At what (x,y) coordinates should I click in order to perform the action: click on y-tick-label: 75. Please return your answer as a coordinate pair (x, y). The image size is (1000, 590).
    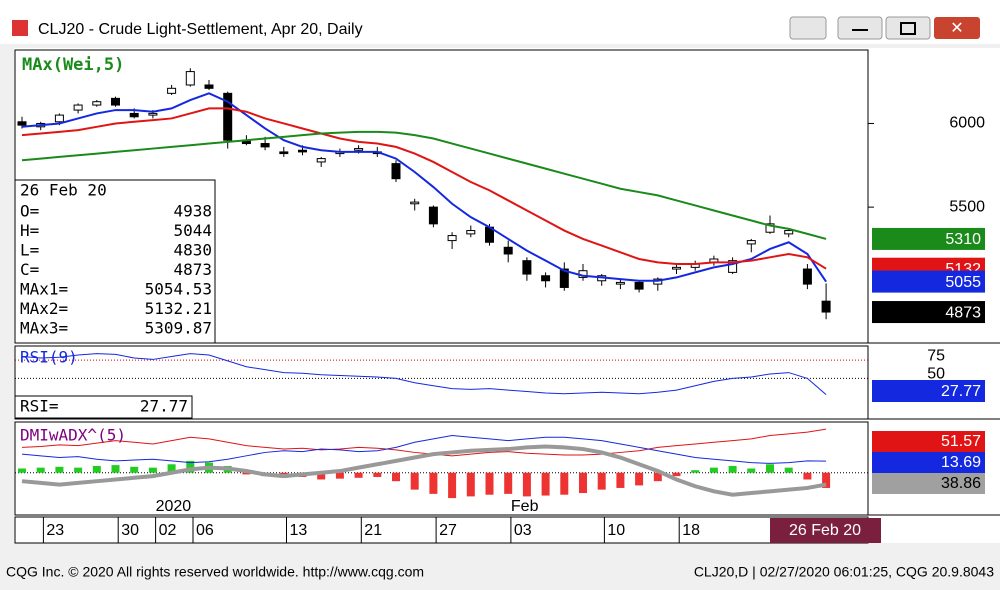
    Looking at the image, I should click on (936, 355).